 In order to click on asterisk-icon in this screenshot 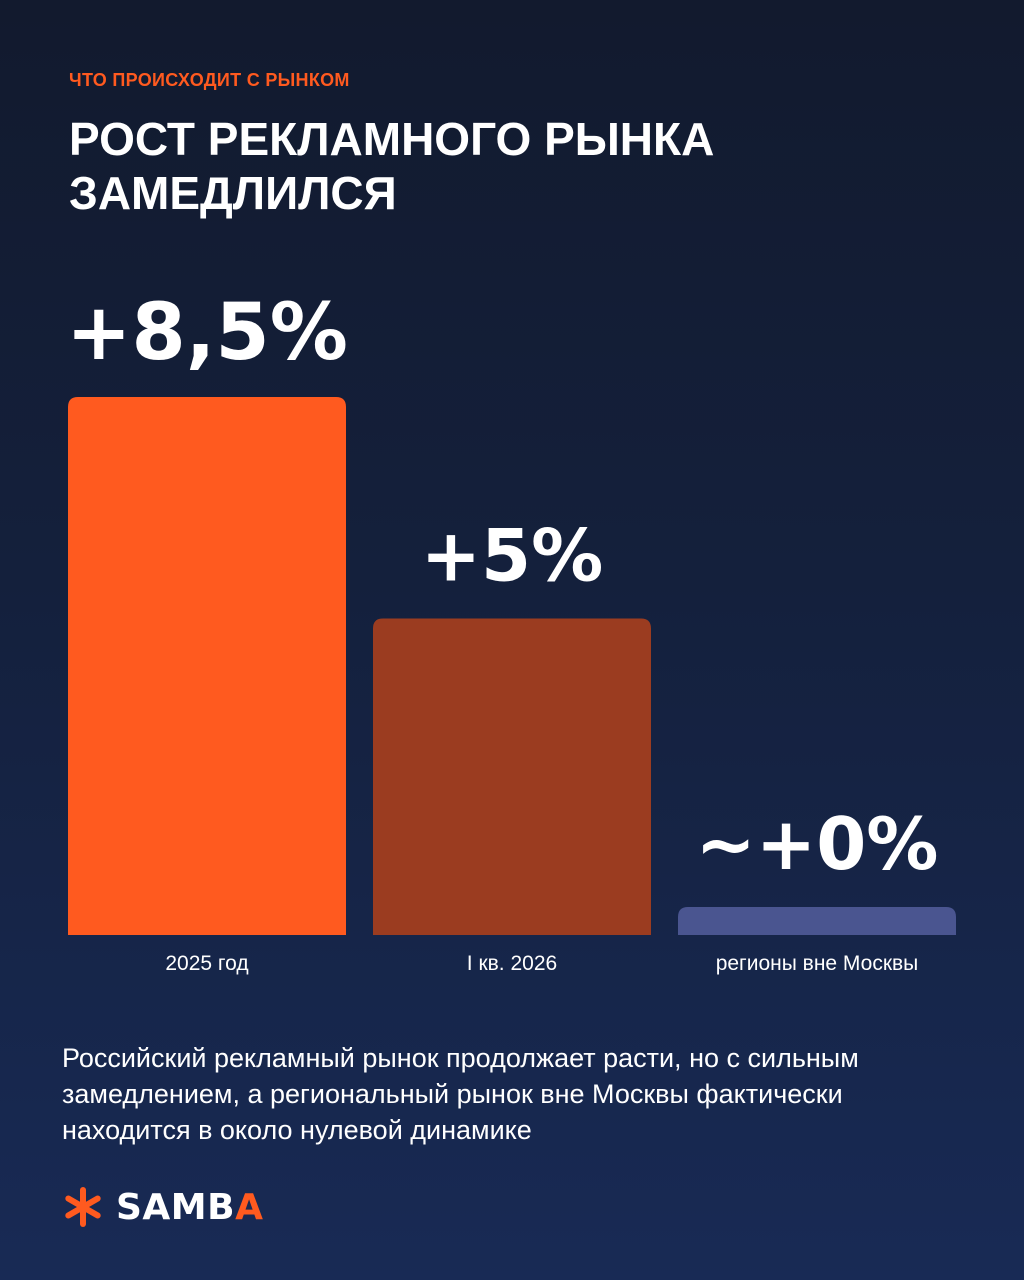, I will do `click(83, 1207)`.